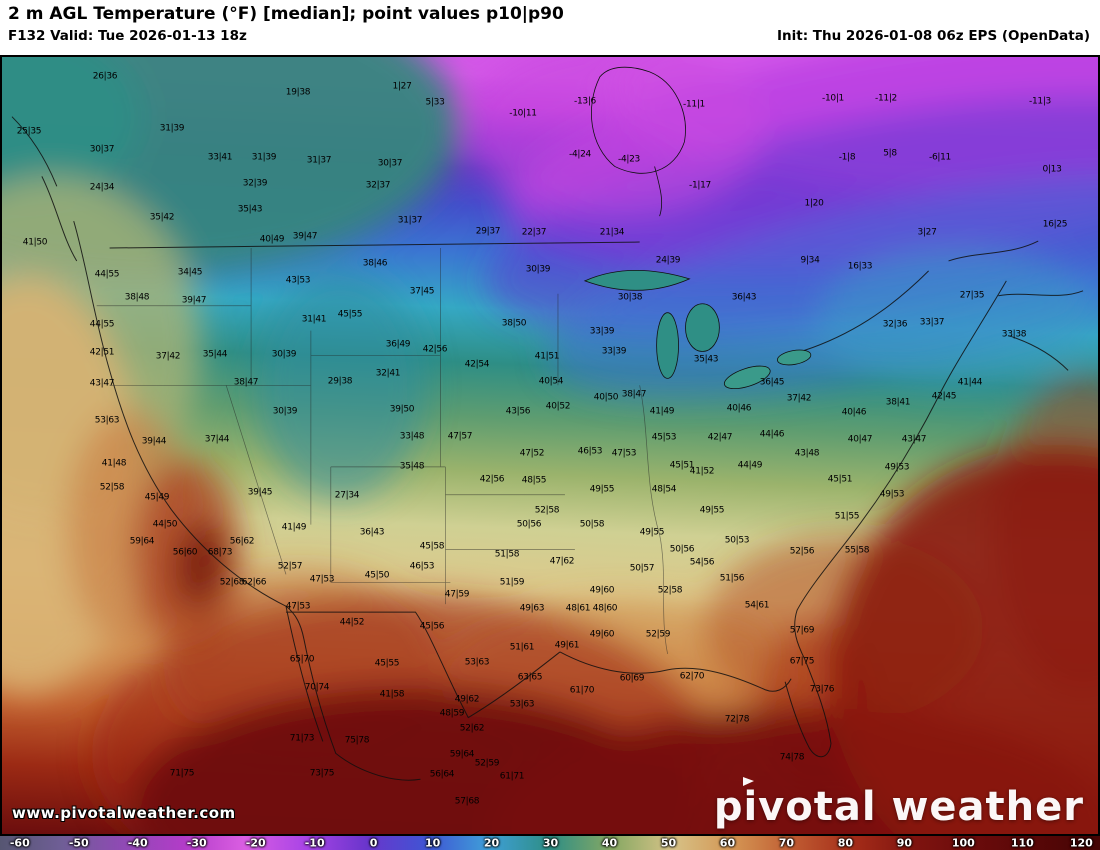 The width and height of the screenshot is (1100, 850). What do you see at coordinates (435, 349) in the screenshot?
I see `point-value: 42|56` at bounding box center [435, 349].